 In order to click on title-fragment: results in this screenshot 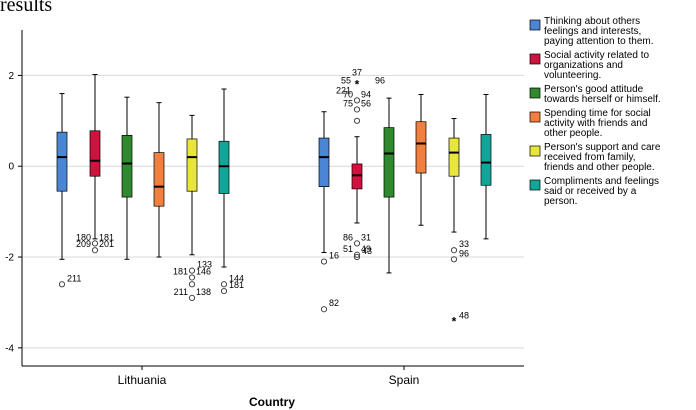, I will do `click(26, 8)`.